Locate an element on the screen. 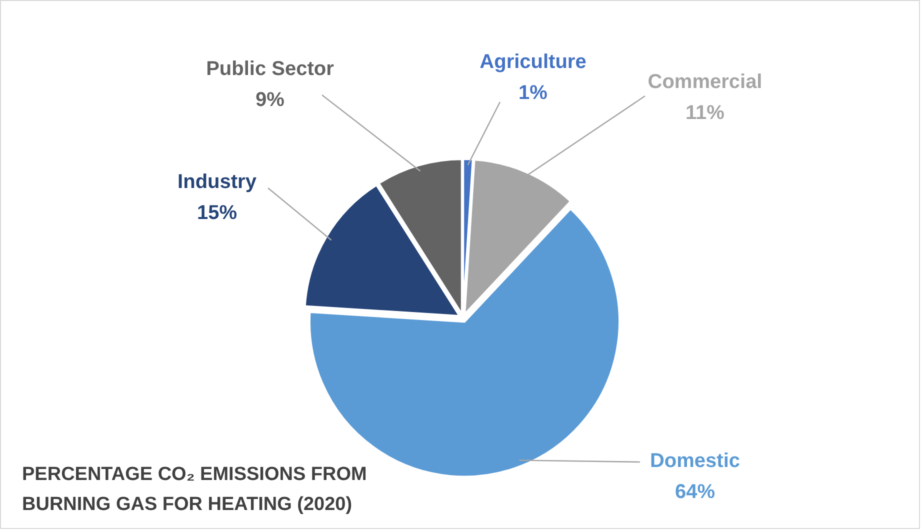 The height and width of the screenshot is (530, 921). slice-label: Industry is located at coordinates (218, 182).